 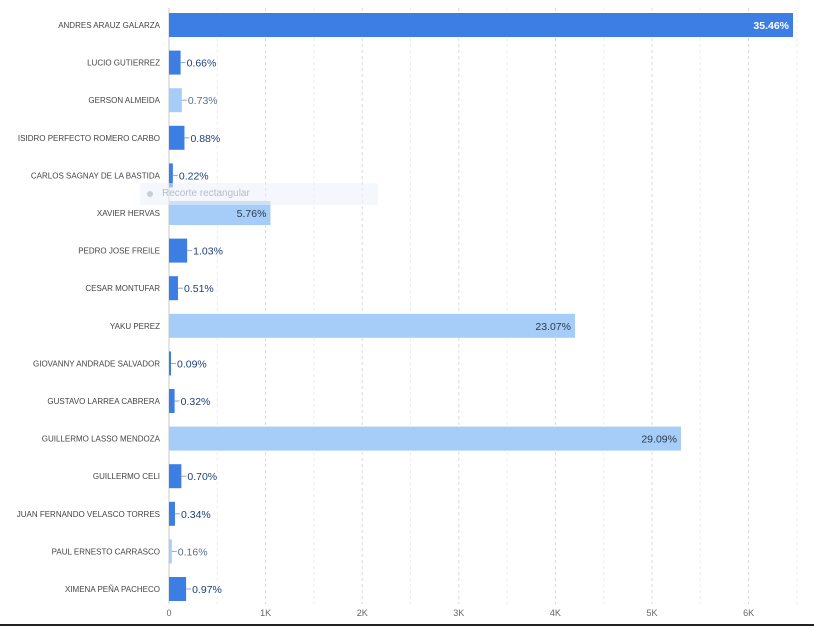 I want to click on category-label: ANDRES ARAUZ GALARZA, so click(x=109, y=25).